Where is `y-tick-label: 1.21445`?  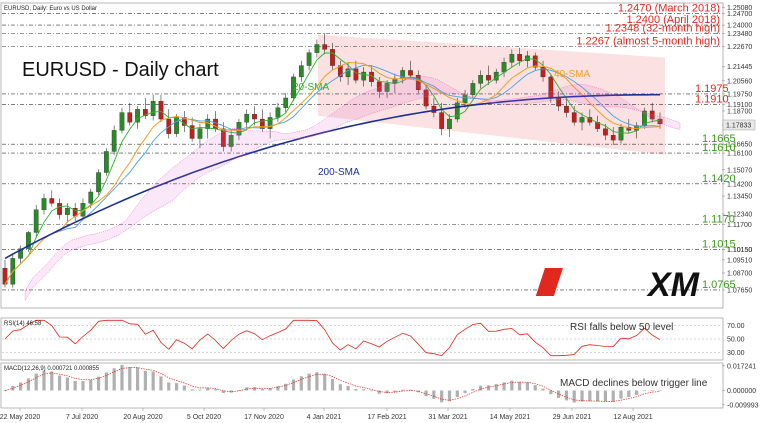 y-tick-label: 1.21445 is located at coordinates (739, 67).